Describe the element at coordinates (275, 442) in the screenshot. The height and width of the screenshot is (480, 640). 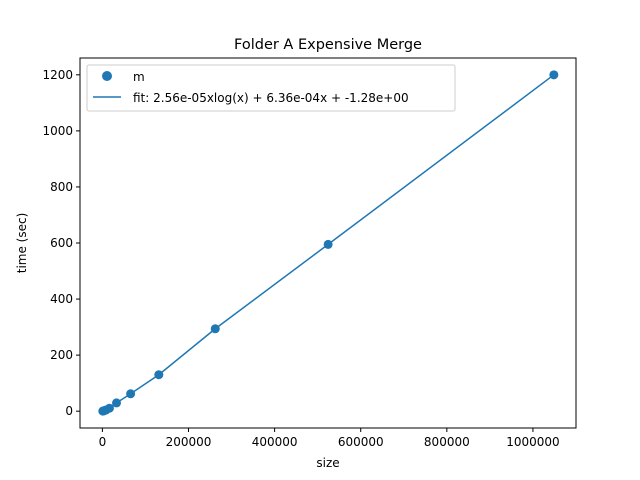
I see `x-tick-label: 400000` at that location.